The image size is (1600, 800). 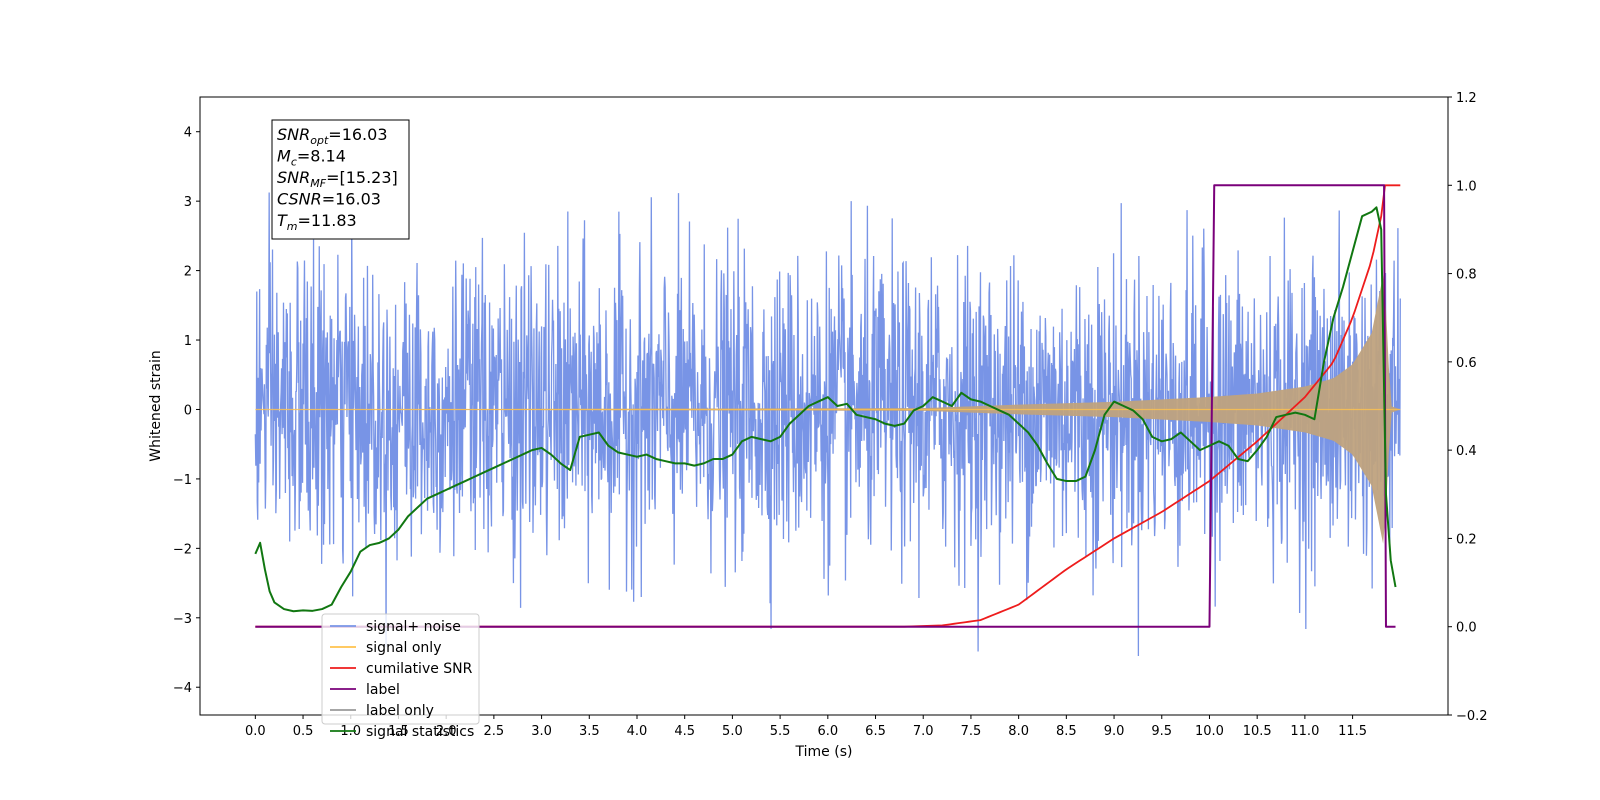 I want to click on y-axis-right-ticks: −0.2 0.0 0.2 0.4 0.6 0.8 1.0 1.2, so click(x=1468, y=407).